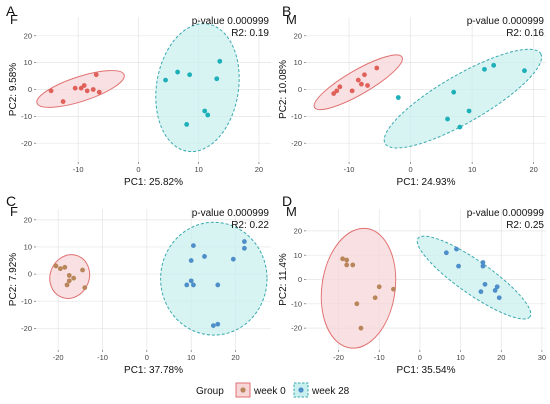 The height and width of the screenshot is (404, 550). What do you see at coordinates (525, 33) in the screenshot?
I see `r2-label: R2: 0.16` at bounding box center [525, 33].